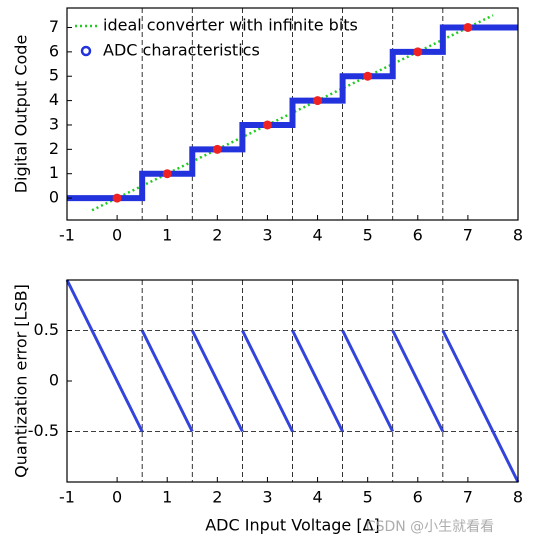 The image size is (535, 548). I want to click on y-tick-label: 2, so click(54, 148).